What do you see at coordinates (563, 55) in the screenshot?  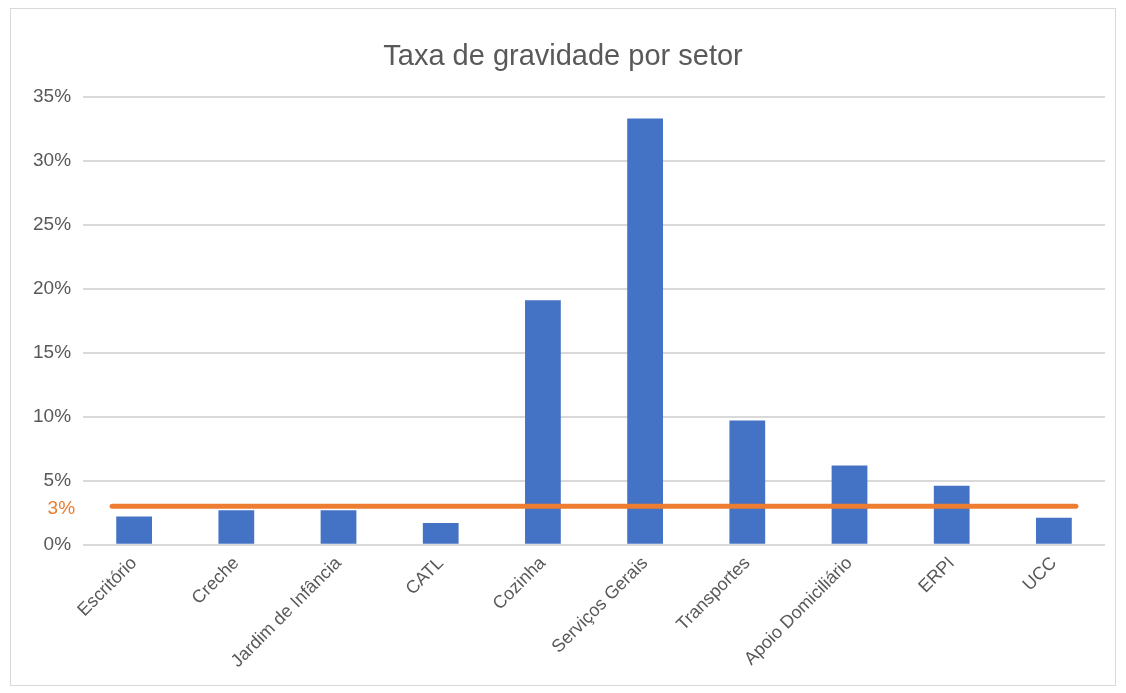 I see `chart-title: Taxa de gravidade por setor` at bounding box center [563, 55].